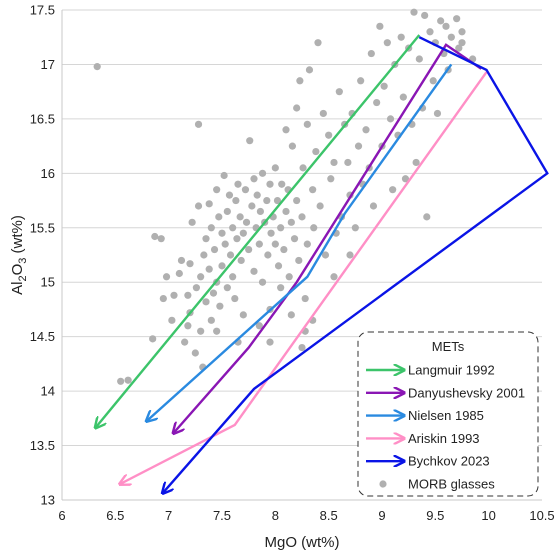  What do you see at coordinates (428, 461) in the screenshot?
I see `legend-item: Bychkov 2023` at bounding box center [428, 461].